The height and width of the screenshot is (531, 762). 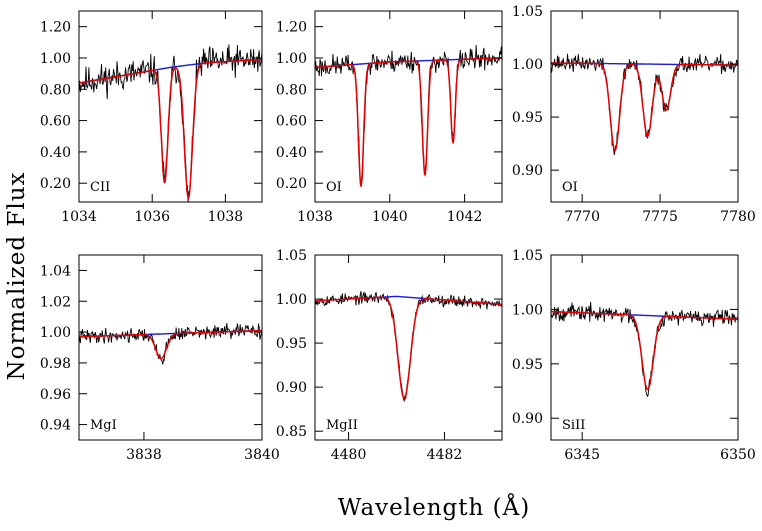 I want to click on panel-3: 7770 7775 7780 0.90 0.95 1.00 1.05 OI, so click(x=634, y=114).